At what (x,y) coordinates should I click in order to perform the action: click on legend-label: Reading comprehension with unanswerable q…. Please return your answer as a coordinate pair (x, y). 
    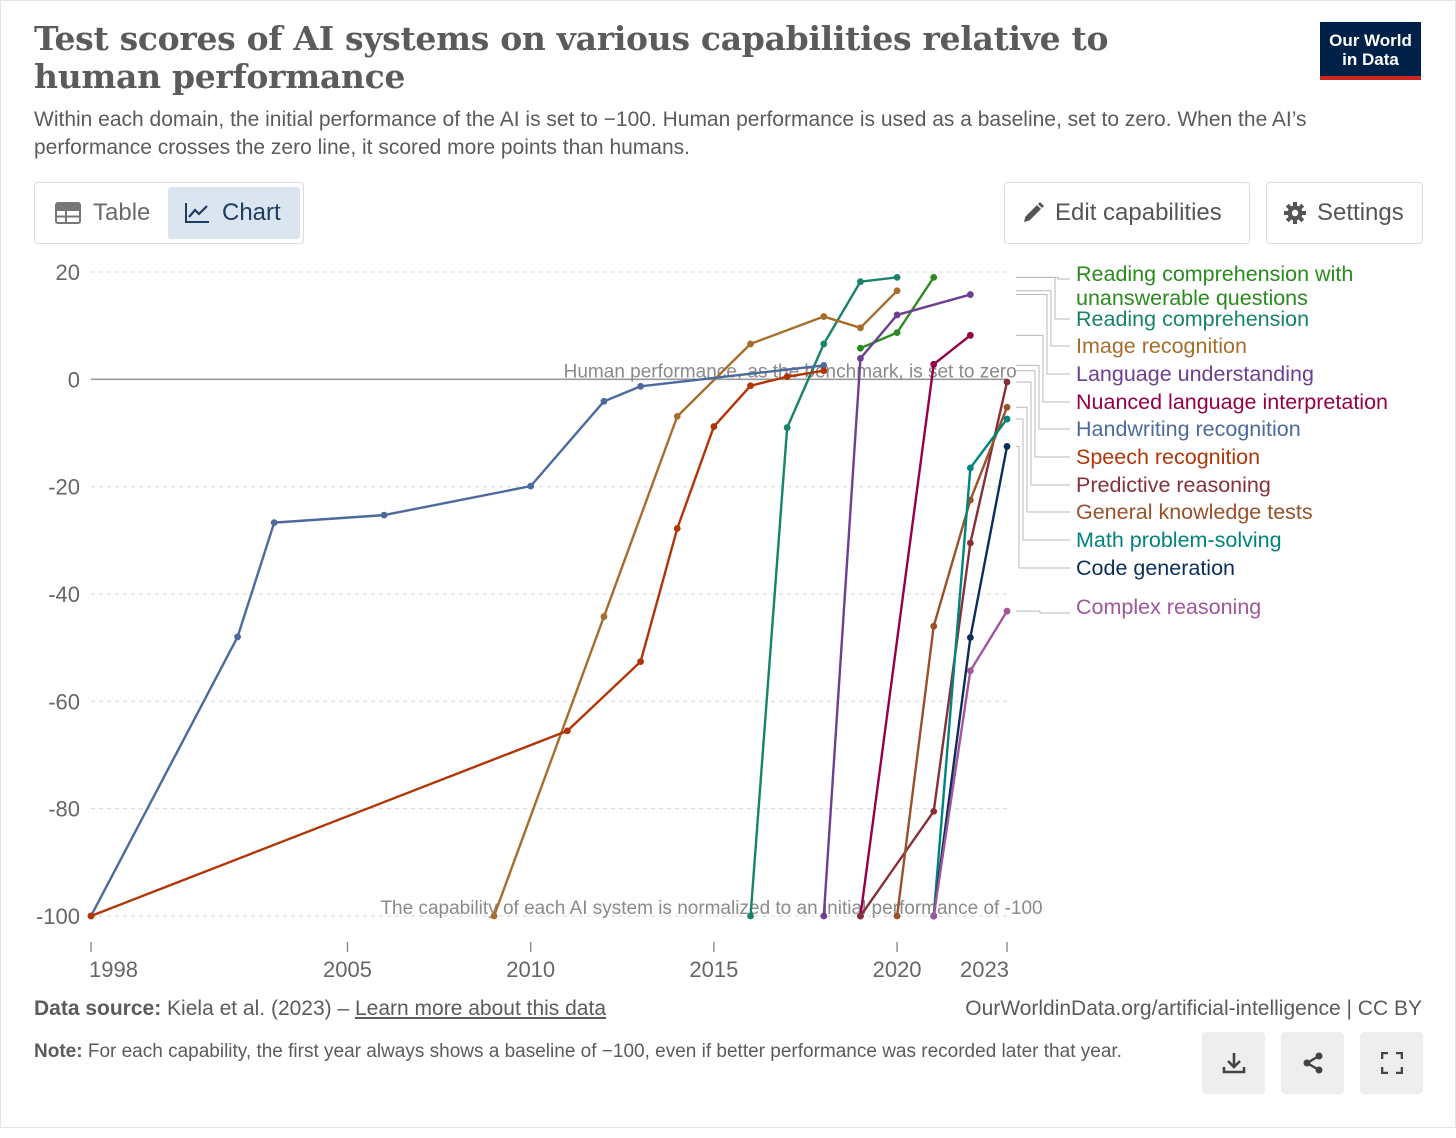
    Looking at the image, I should click on (1214, 286).